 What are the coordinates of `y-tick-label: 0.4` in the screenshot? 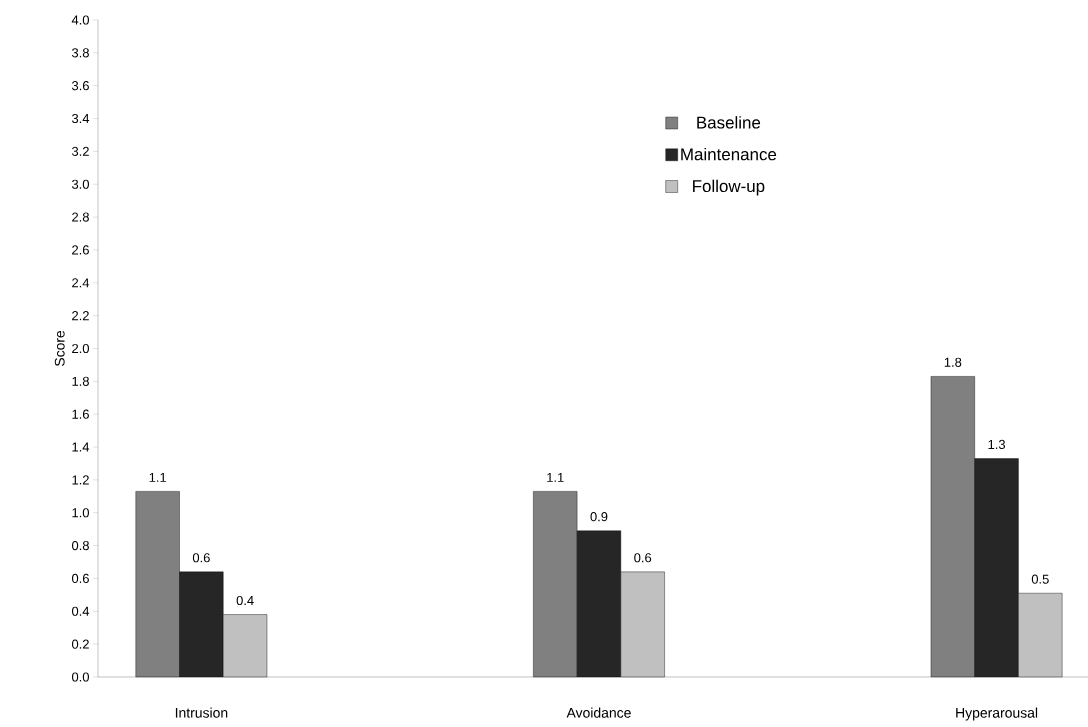 It's located at (80, 611).